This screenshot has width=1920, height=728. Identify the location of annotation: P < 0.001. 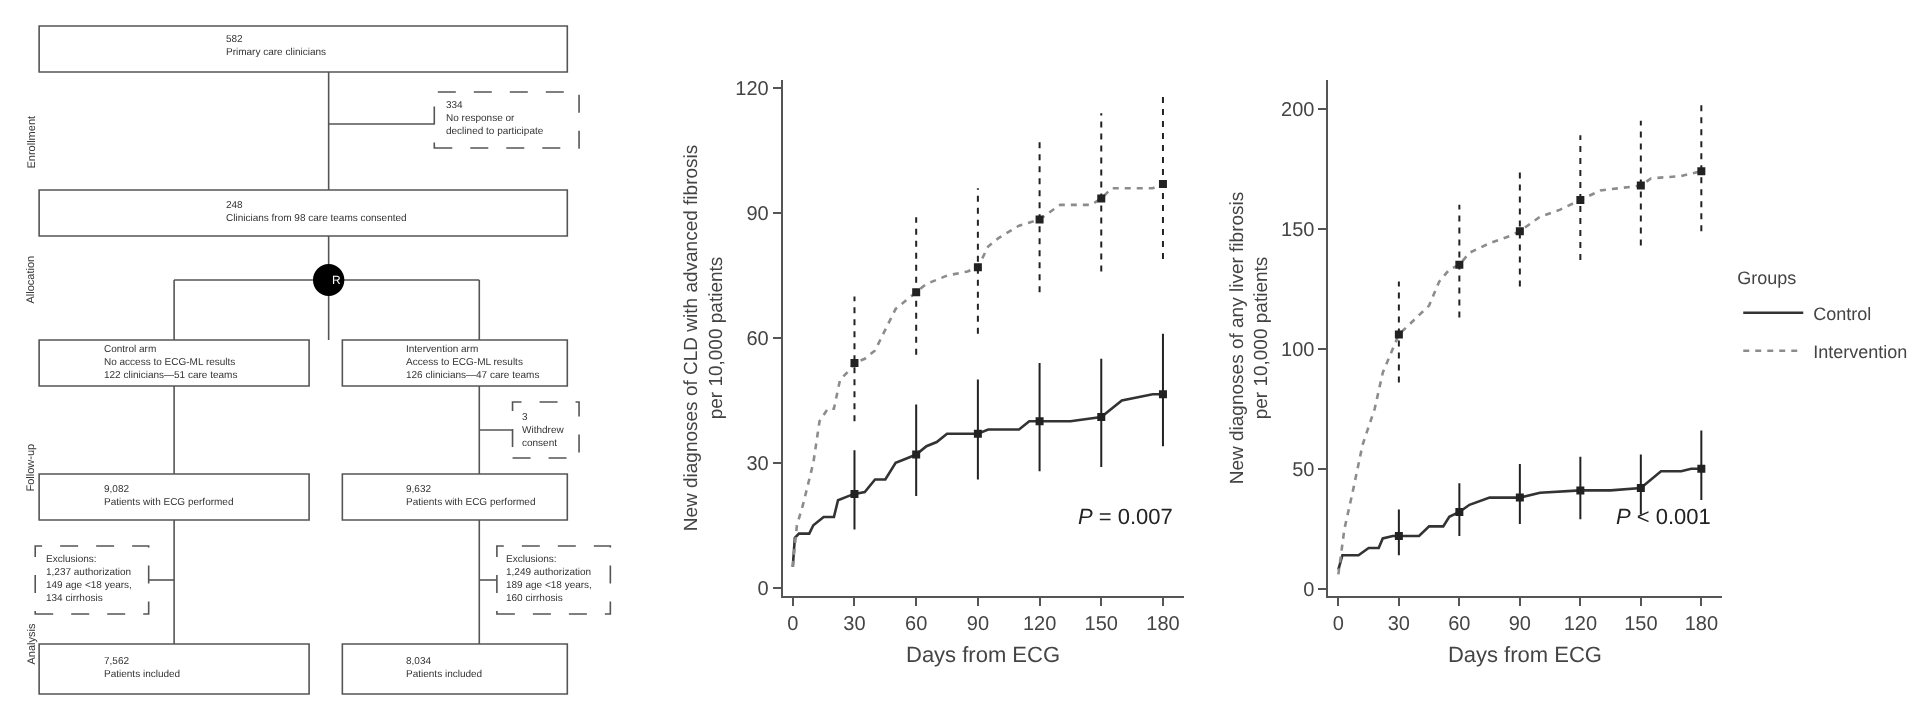
(1663, 518).